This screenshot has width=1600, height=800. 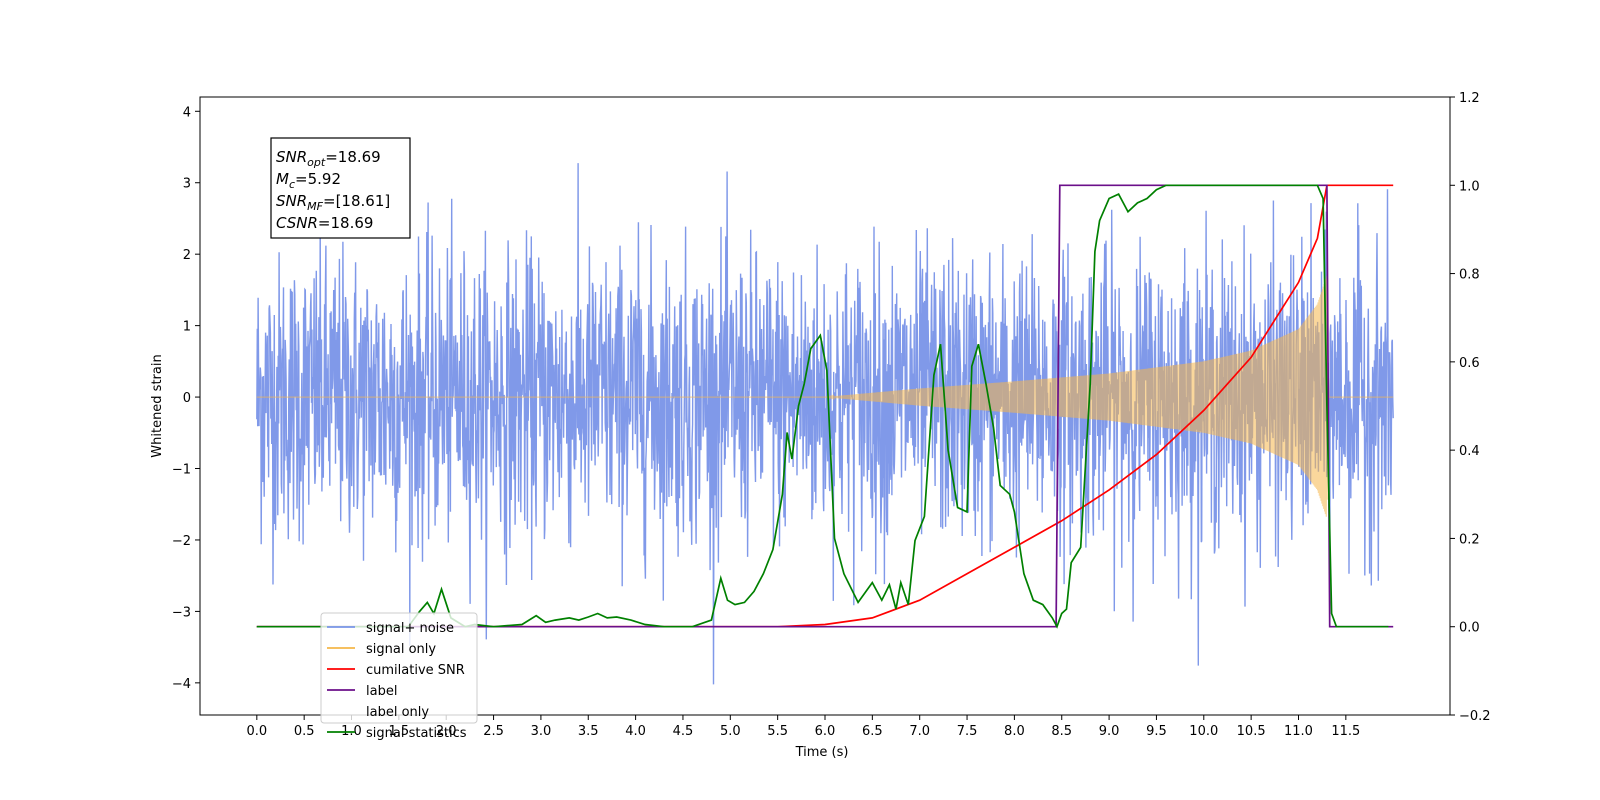 I want to click on x-tick-label: 6.0, so click(x=825, y=731).